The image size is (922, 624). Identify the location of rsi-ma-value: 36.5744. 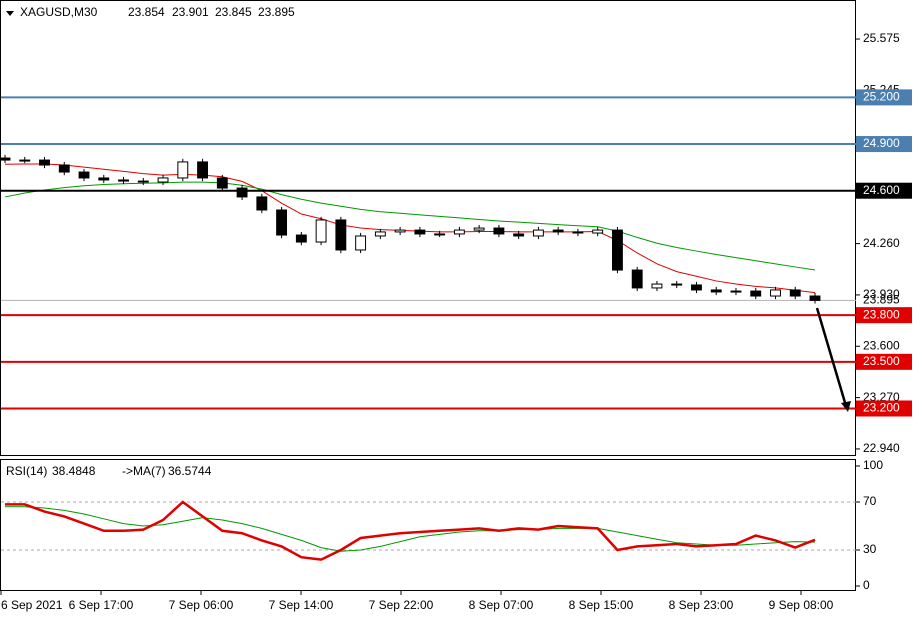
(190, 471).